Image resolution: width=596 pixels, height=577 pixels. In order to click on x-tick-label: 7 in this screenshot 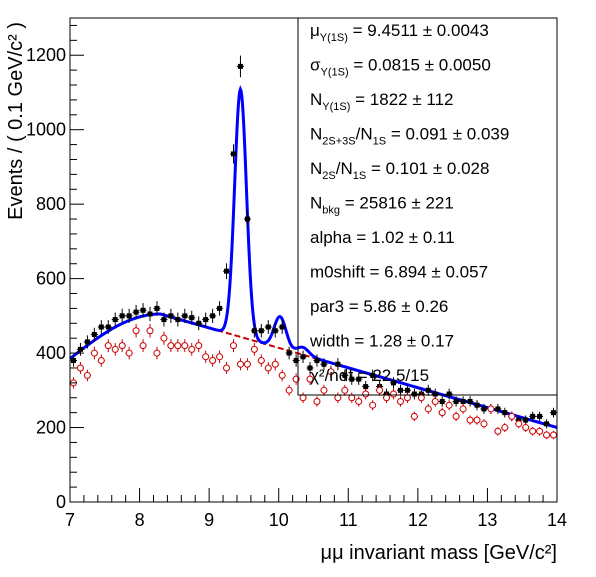, I will do `click(70, 520)`.